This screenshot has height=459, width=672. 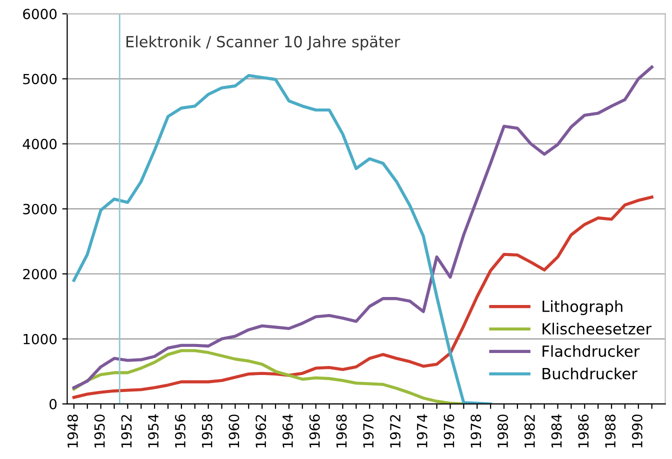 What do you see at coordinates (368, 431) in the screenshot?
I see `x-tick-label: 1970` at bounding box center [368, 431].